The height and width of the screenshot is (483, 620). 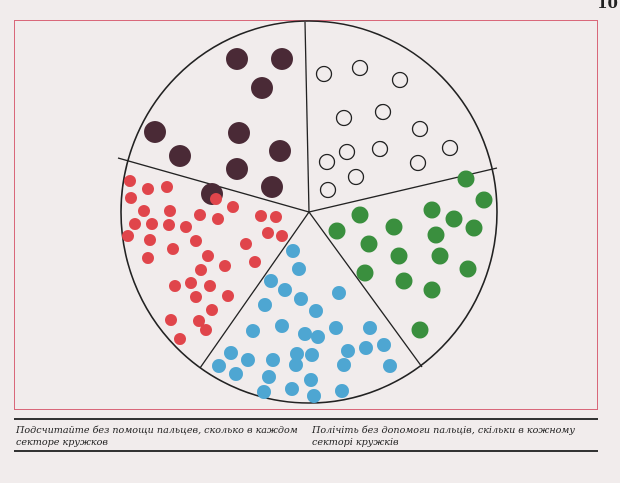 I want to click on caption-top-rule, so click(x=306, y=419).